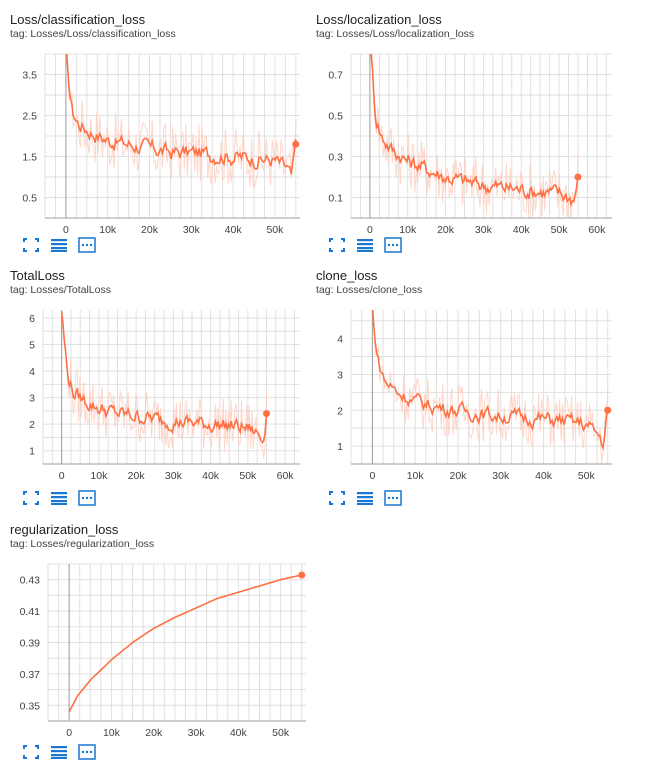 The height and width of the screenshot is (780, 659). I want to click on chart-plot: 0 10k 20k 30k 40k 50k 60k 1 2 3 4 5 6, so click(160, 392).